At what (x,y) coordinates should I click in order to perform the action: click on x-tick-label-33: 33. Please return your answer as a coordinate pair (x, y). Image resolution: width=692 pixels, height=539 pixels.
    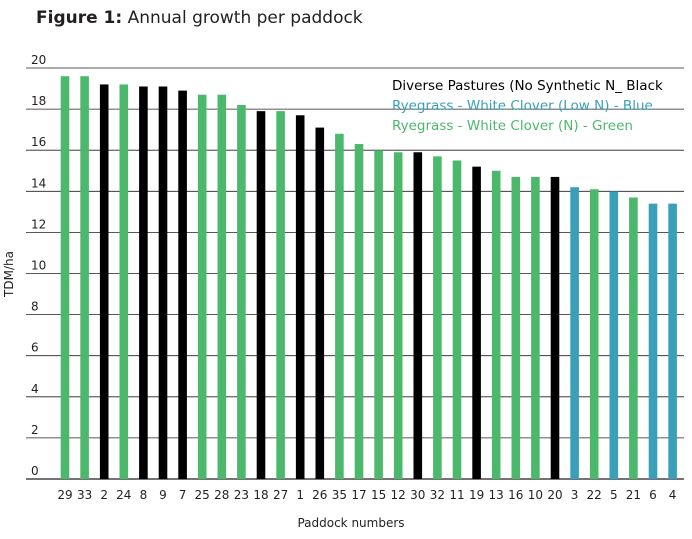
    Looking at the image, I should click on (84, 495).